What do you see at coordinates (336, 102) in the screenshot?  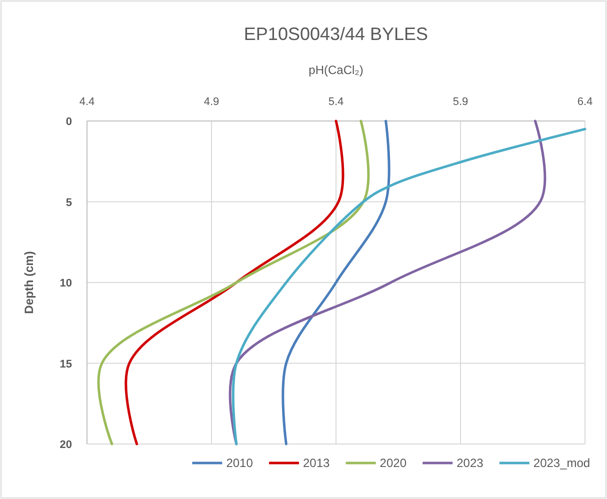 I see `x-tick-label: 5.4` at bounding box center [336, 102].